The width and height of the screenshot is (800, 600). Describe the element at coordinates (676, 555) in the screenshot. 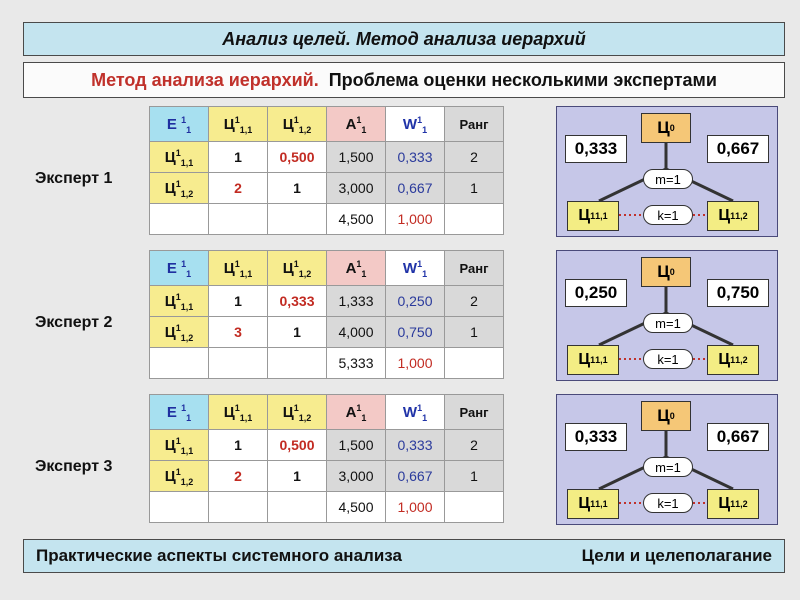

I see `footer-right: Цели и целеполагание` at that location.